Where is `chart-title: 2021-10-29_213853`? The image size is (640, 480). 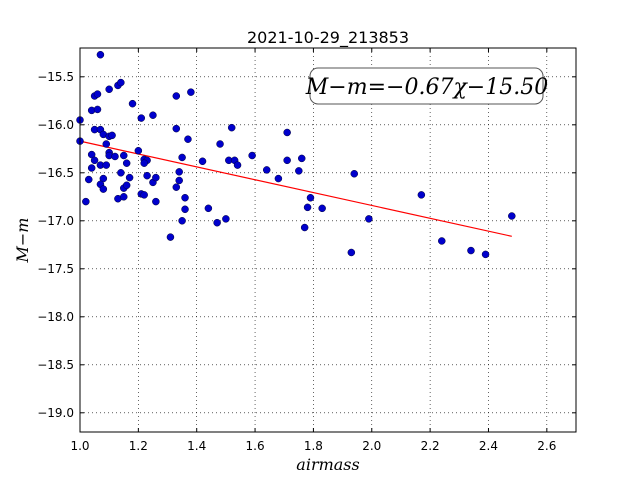
chart-title: 2021-10-29_213853 is located at coordinates (328, 38).